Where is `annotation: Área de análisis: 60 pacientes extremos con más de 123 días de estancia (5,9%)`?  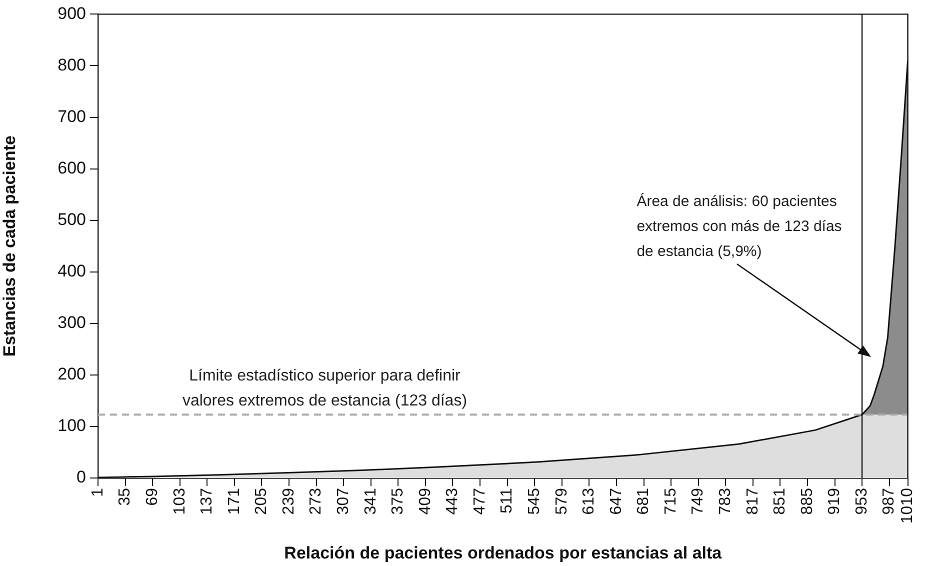 annotation: Área de análisis: 60 pacientes extremos con más de 123 días de estancia (5,9%) is located at coordinates (739, 226).